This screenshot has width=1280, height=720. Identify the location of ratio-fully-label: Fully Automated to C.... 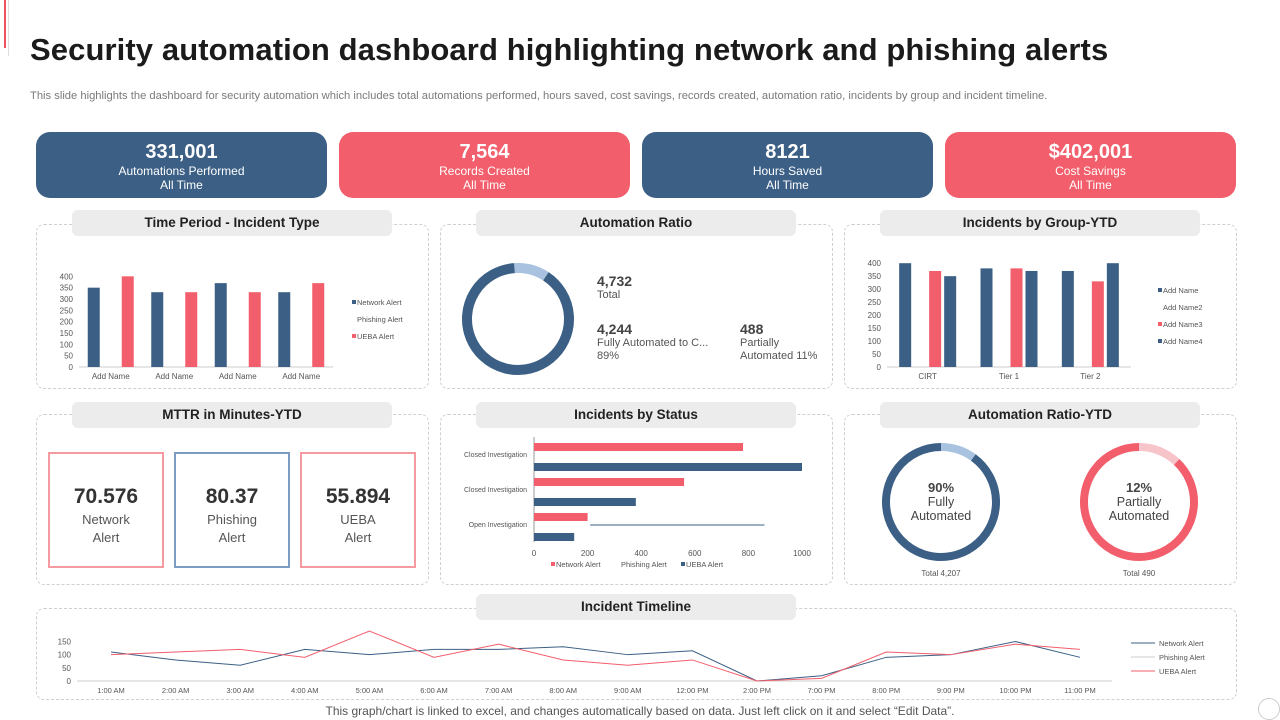
(653, 343).